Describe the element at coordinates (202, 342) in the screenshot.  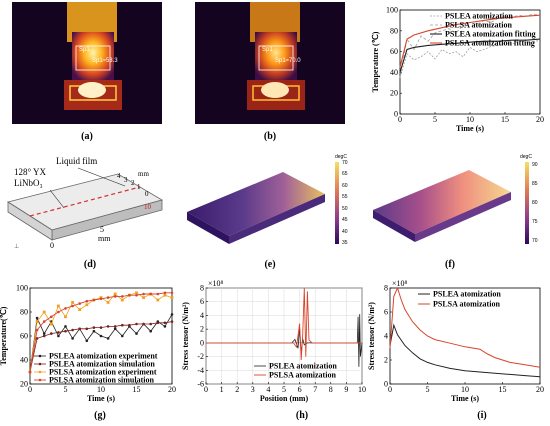
I see `y-tick-label: 0` at that location.